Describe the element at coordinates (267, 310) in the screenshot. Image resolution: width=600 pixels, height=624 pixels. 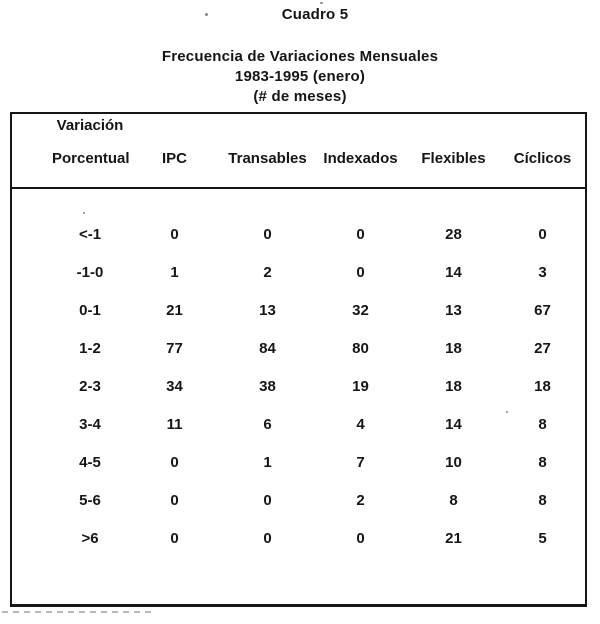
I see `cell-transables: 13` at that location.